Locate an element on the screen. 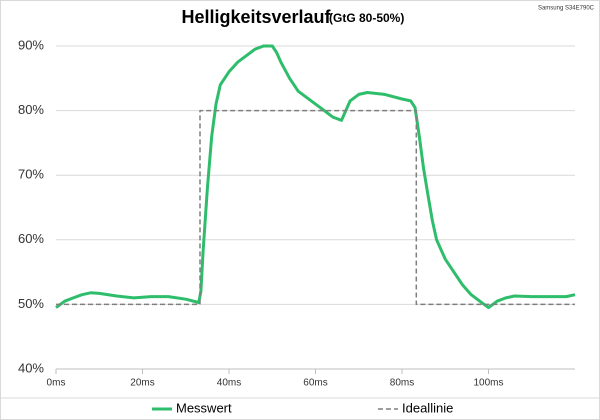  legend-label: Messwert is located at coordinates (204, 407).